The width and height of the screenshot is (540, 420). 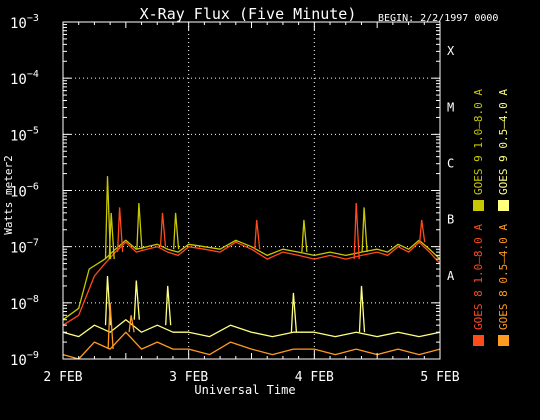 What do you see at coordinates (248, 14) in the screenshot?
I see `chart-title: X-Ray Flux (Five Minute)` at bounding box center [248, 14].